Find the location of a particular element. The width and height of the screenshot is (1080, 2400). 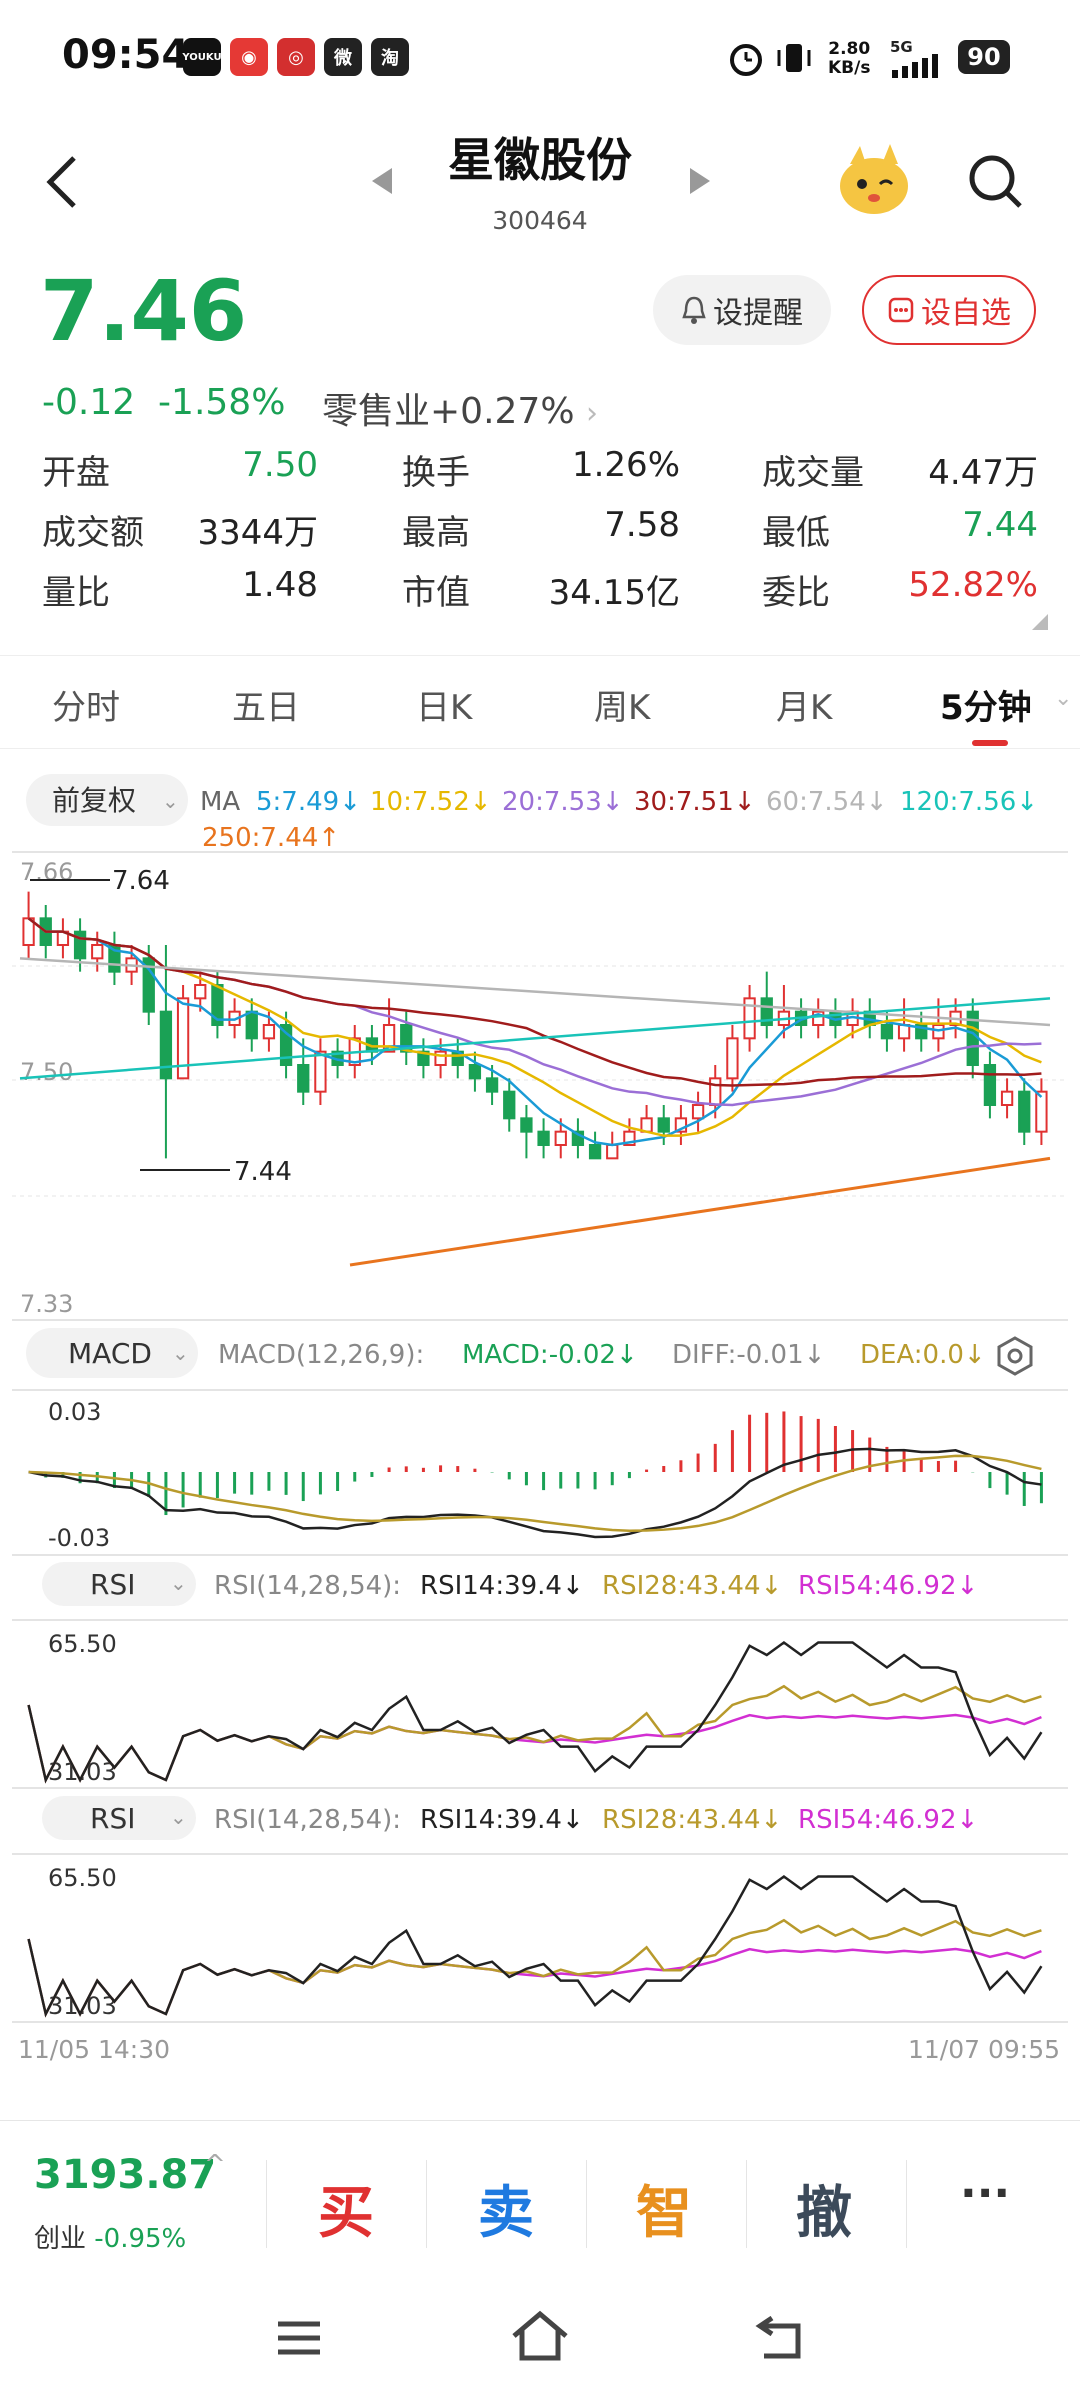

price-axis-mid: 7.50 is located at coordinates (46, 1072).